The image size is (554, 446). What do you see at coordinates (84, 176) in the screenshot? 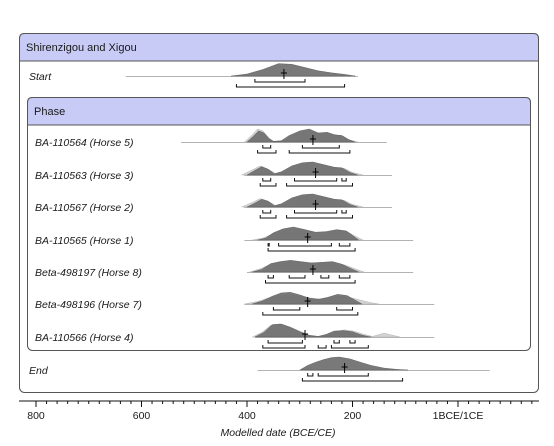
I see `row-label: BA-110563 (Horse 3)` at bounding box center [84, 176].